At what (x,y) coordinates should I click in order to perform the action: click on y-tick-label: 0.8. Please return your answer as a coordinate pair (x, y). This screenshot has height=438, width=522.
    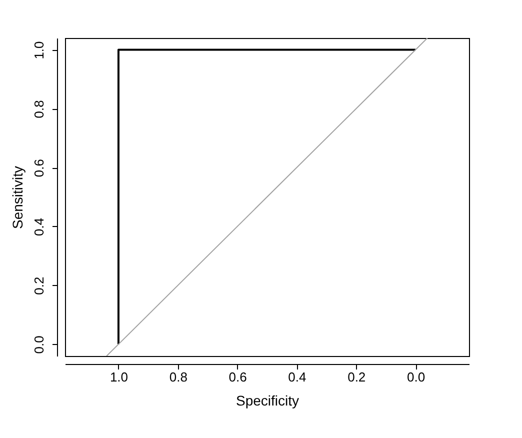
    Looking at the image, I should click on (39, 109).